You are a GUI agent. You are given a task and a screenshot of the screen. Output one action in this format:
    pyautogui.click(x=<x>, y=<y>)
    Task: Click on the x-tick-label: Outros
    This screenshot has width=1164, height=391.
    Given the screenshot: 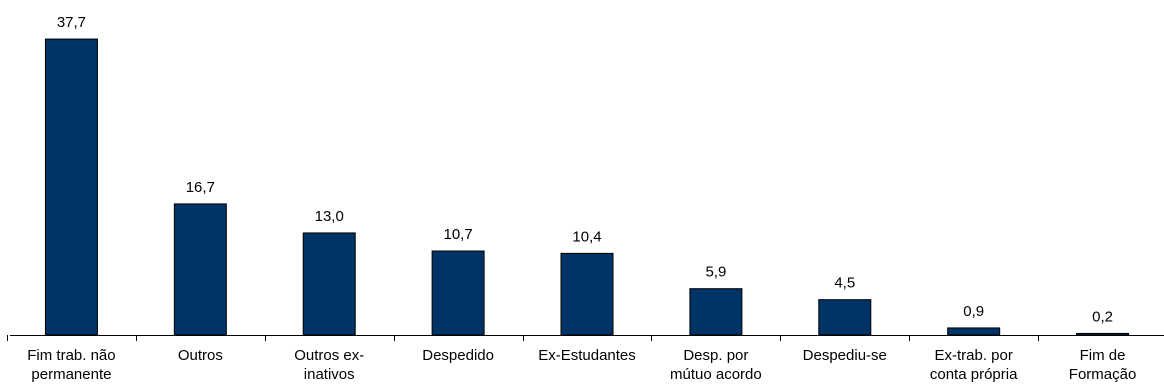 What is the action you would take?
    pyautogui.click(x=200, y=355)
    